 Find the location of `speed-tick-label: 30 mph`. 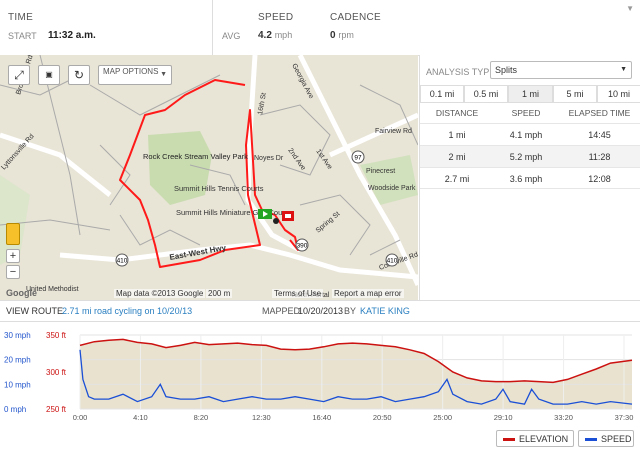

speed-tick-label: 30 mph is located at coordinates (17, 335).